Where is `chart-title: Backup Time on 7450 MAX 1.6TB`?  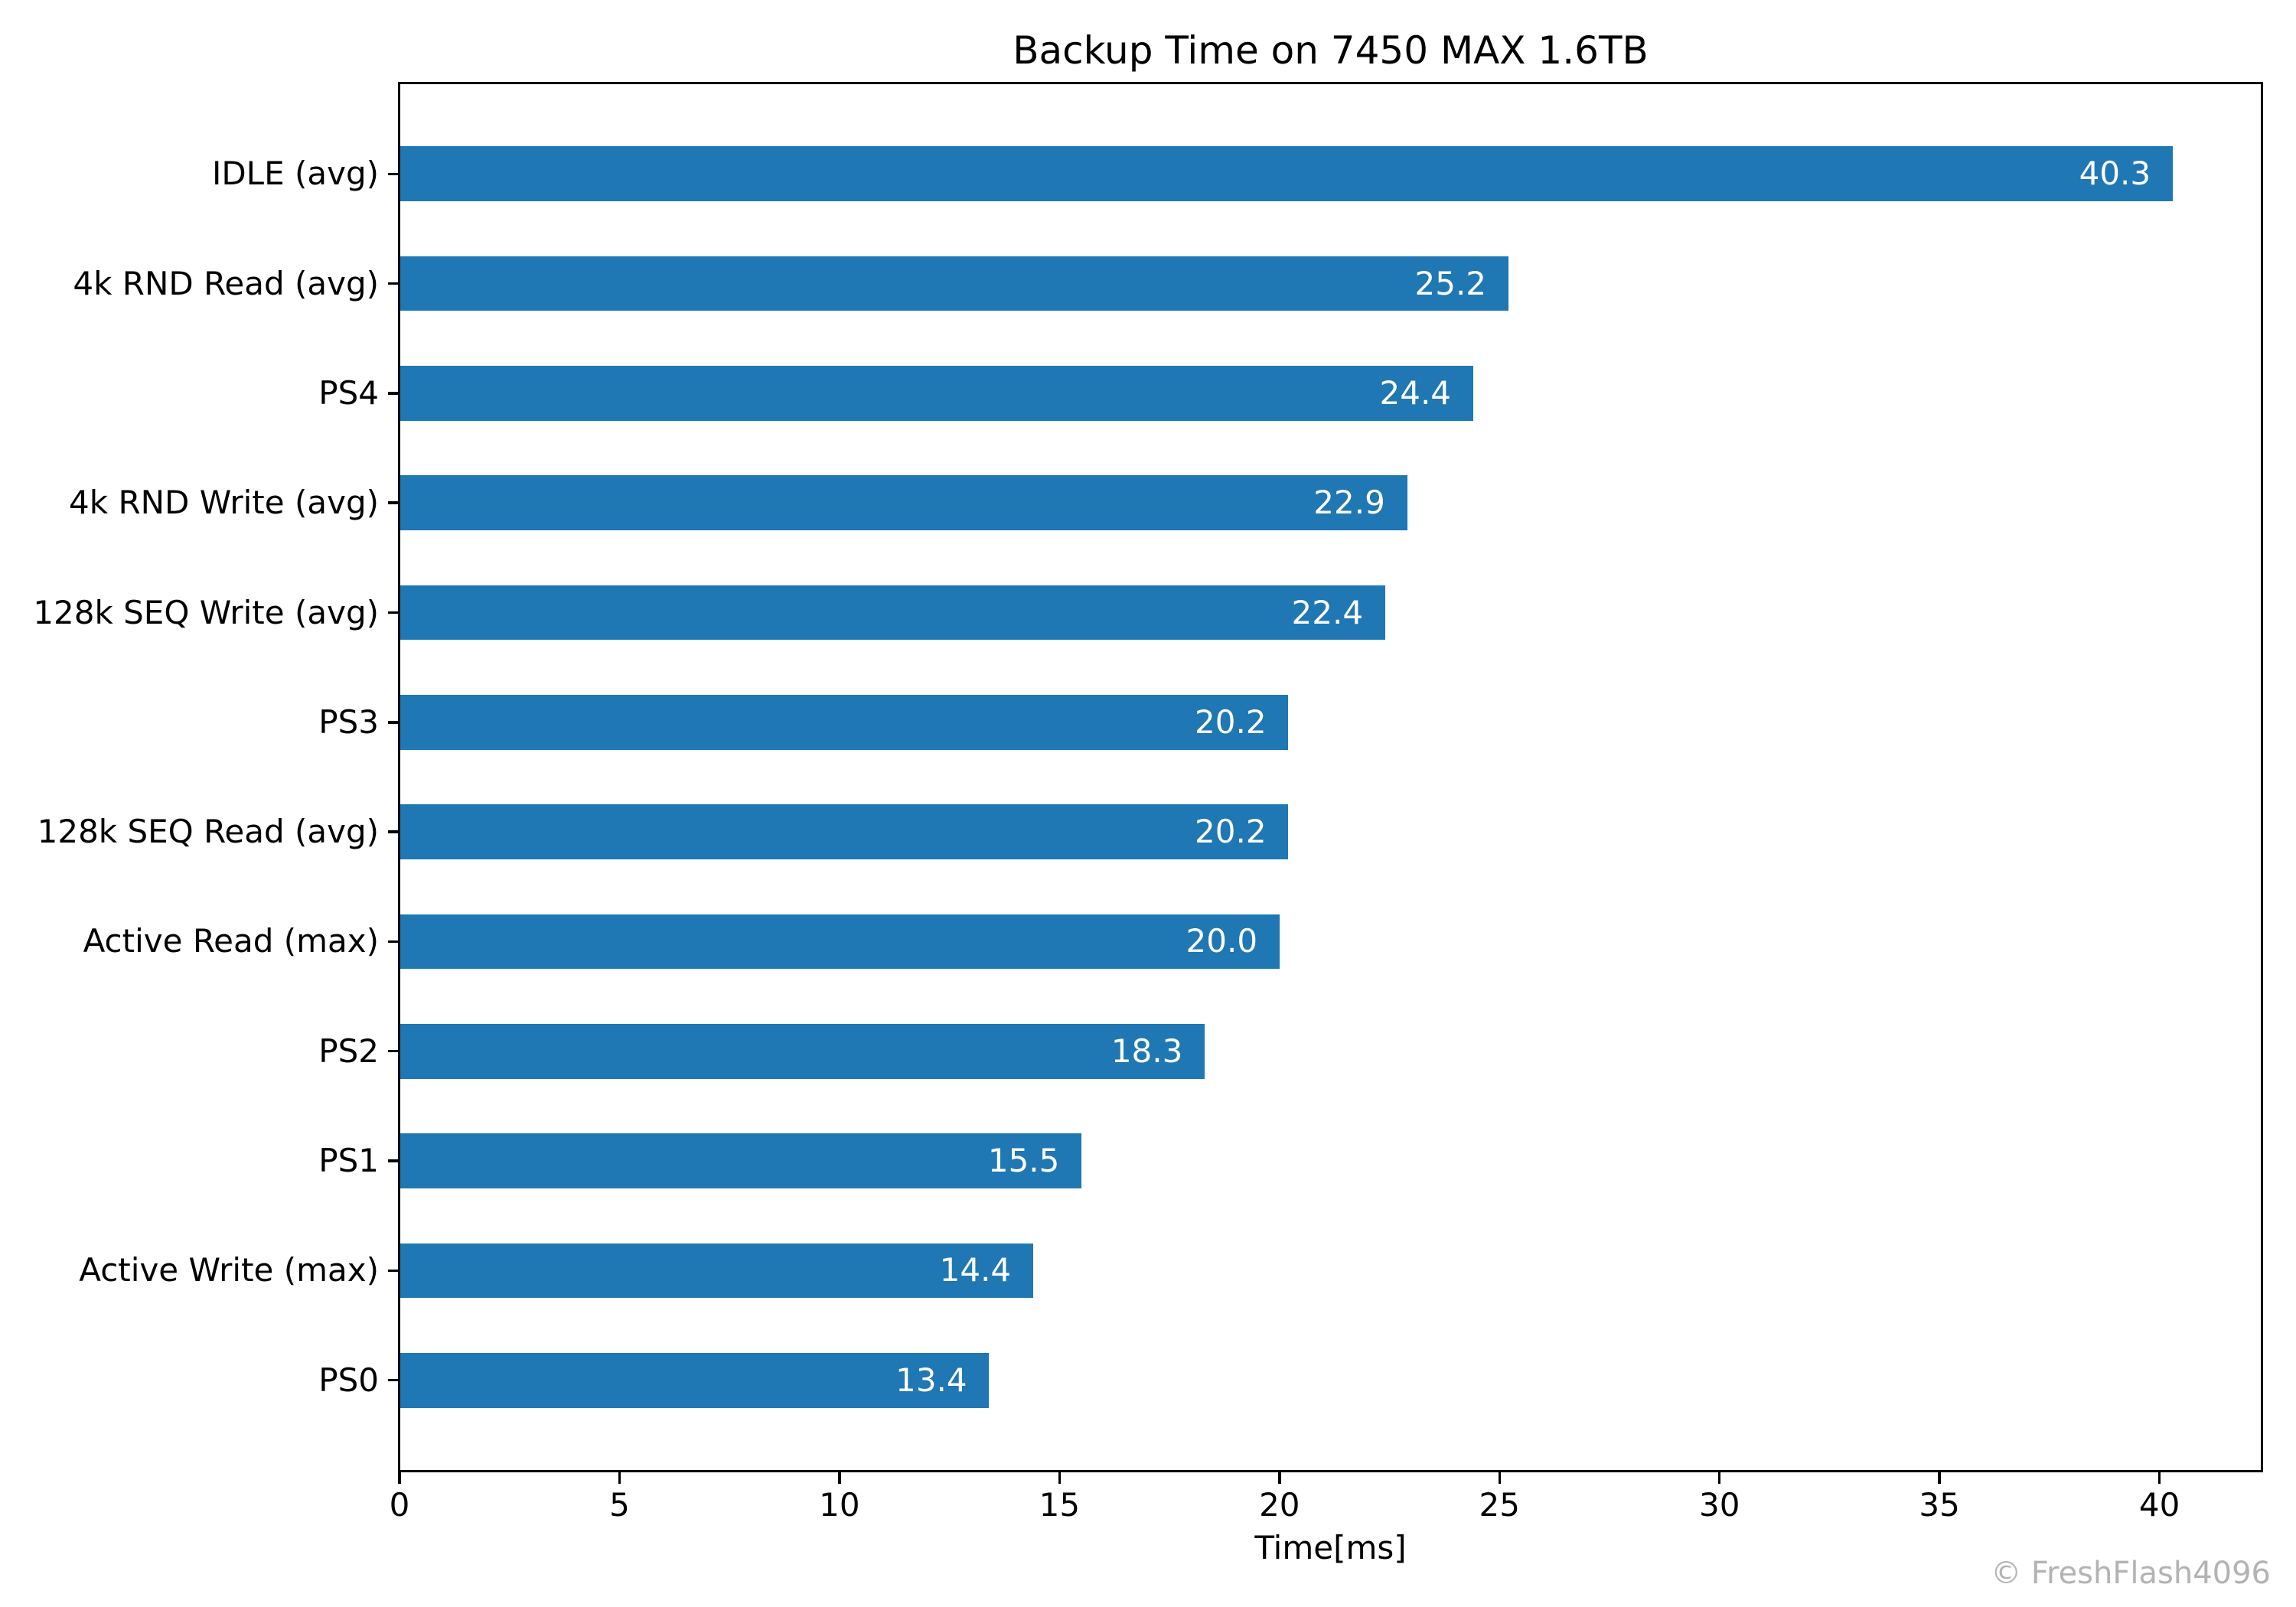 chart-title: Backup Time on 7450 MAX 1.6TB is located at coordinates (1331, 50).